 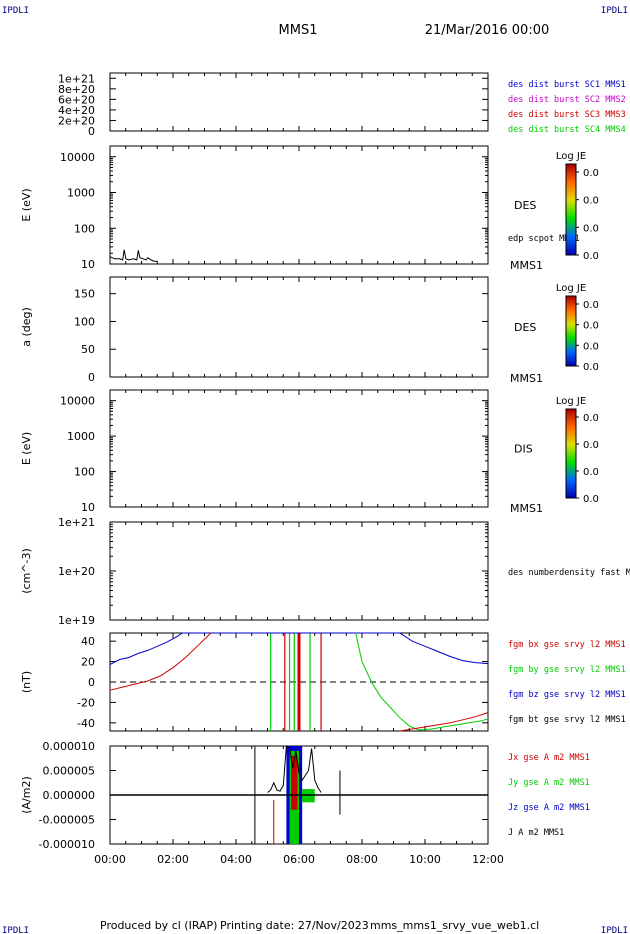 I want to click on panel1-ytick-label: 6e+20, so click(x=76, y=99).